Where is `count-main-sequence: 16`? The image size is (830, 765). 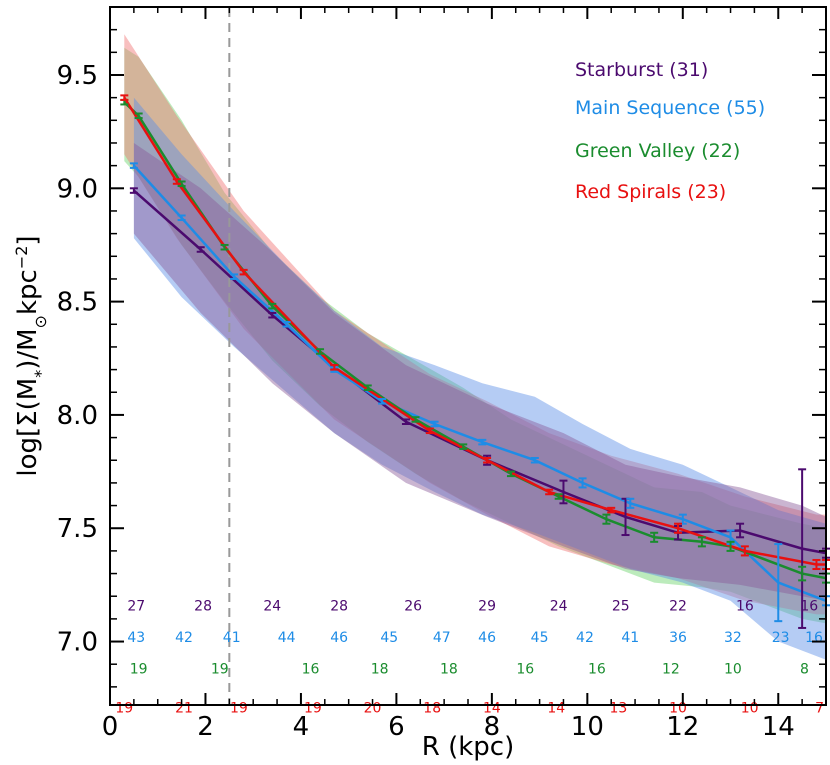 count-main-sequence: 16 is located at coordinates (814, 638).